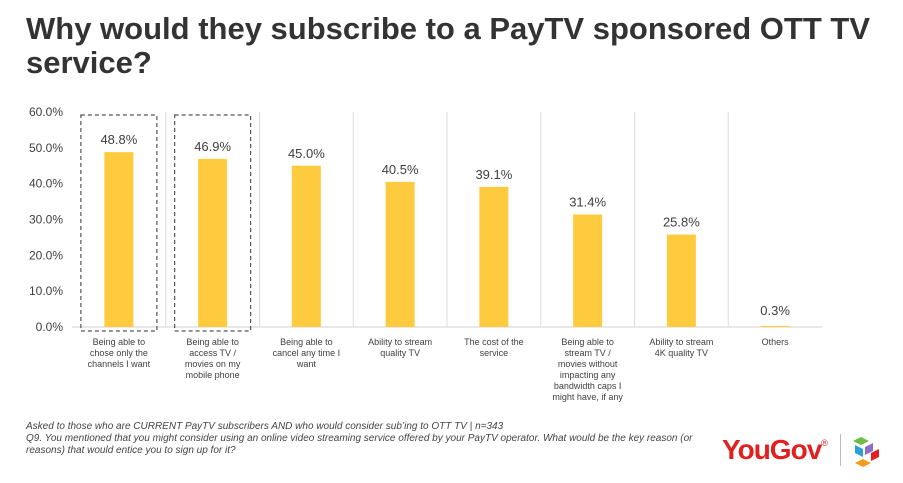 The width and height of the screenshot is (903, 483). What do you see at coordinates (681, 353) in the screenshot?
I see `category-label-line: 4K quality TV` at bounding box center [681, 353].